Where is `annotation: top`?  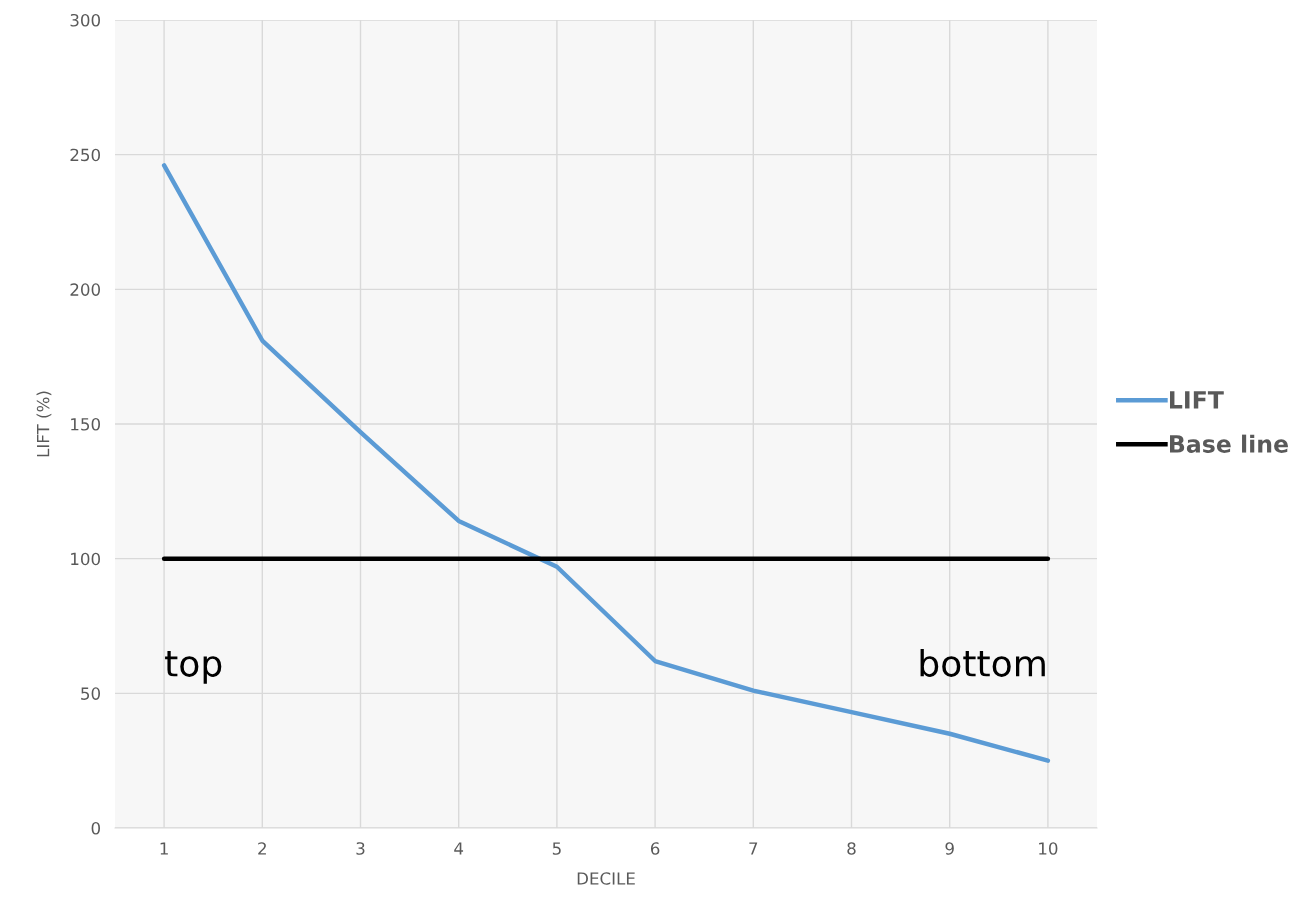 annotation: top is located at coordinates (193, 667).